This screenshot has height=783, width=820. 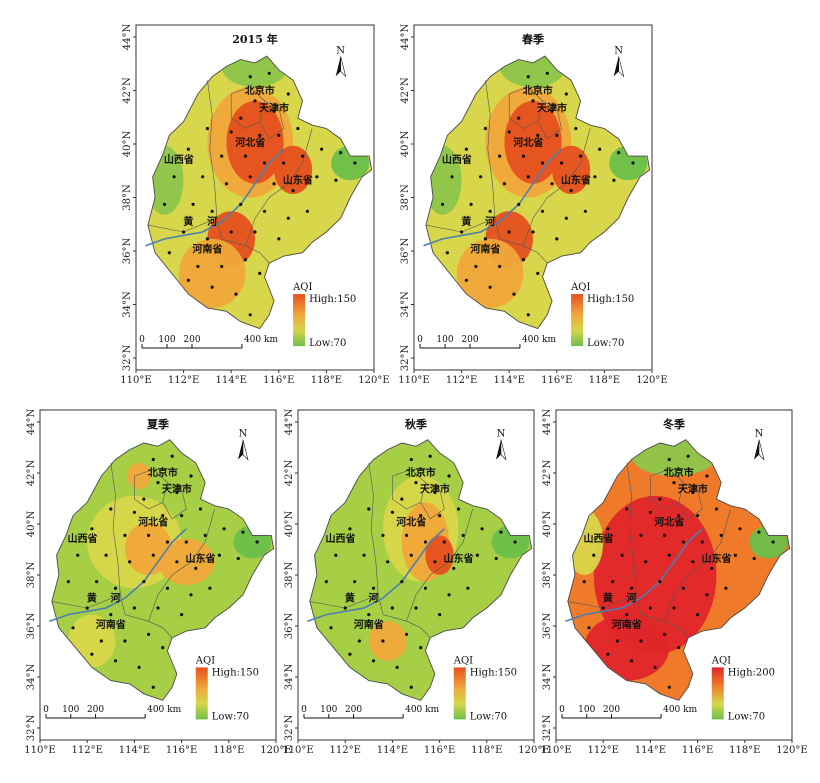 I want to click on lon-tick-label: 110°E, so click(x=135, y=380).